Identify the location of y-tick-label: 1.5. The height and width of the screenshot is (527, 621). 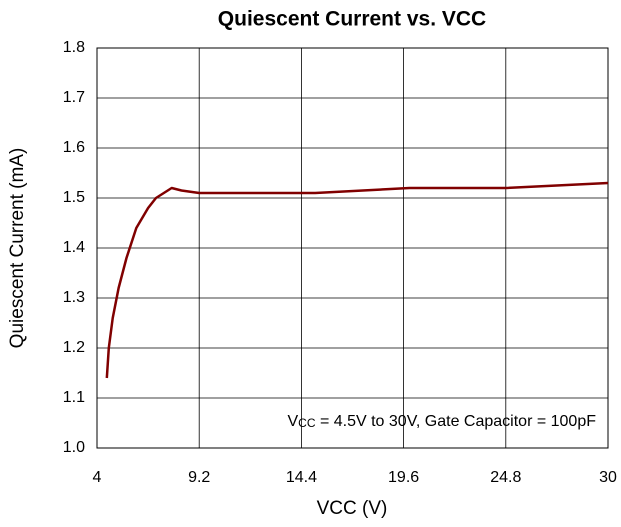
(74, 197).